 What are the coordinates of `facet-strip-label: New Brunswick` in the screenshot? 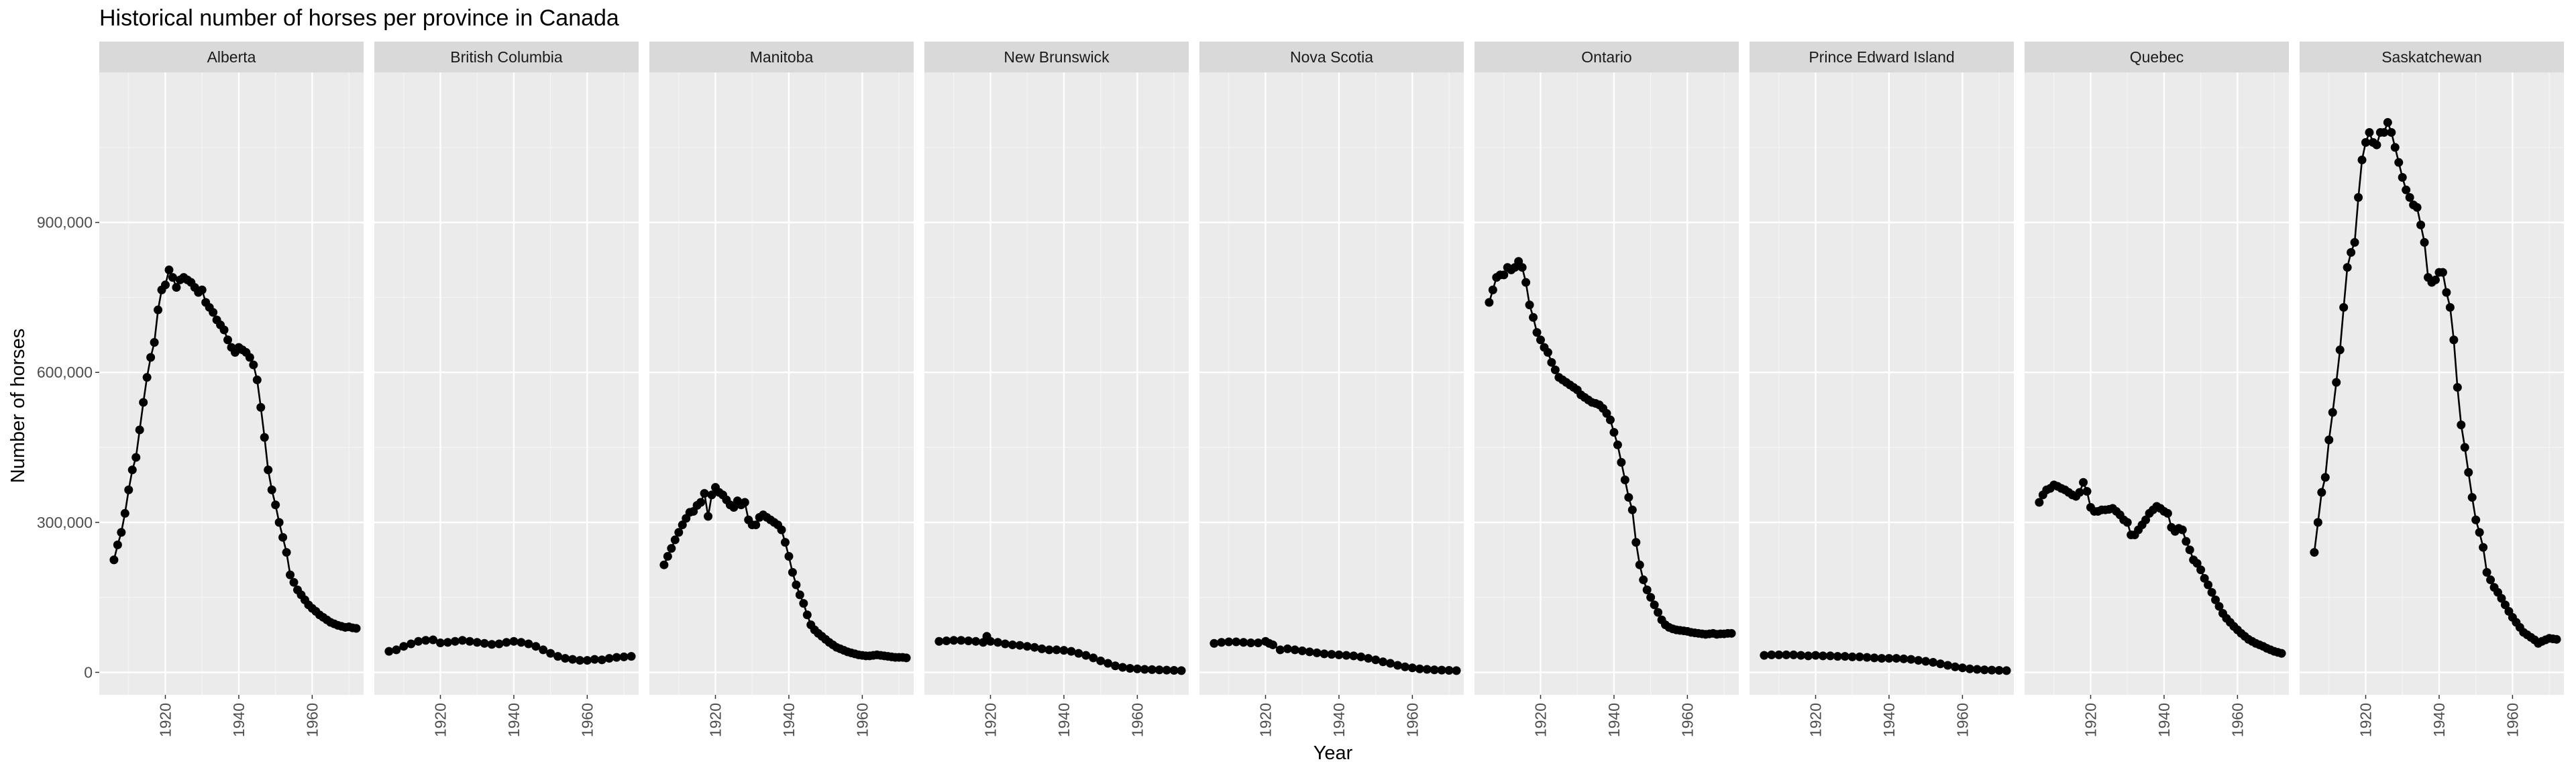 It's located at (1057, 57).